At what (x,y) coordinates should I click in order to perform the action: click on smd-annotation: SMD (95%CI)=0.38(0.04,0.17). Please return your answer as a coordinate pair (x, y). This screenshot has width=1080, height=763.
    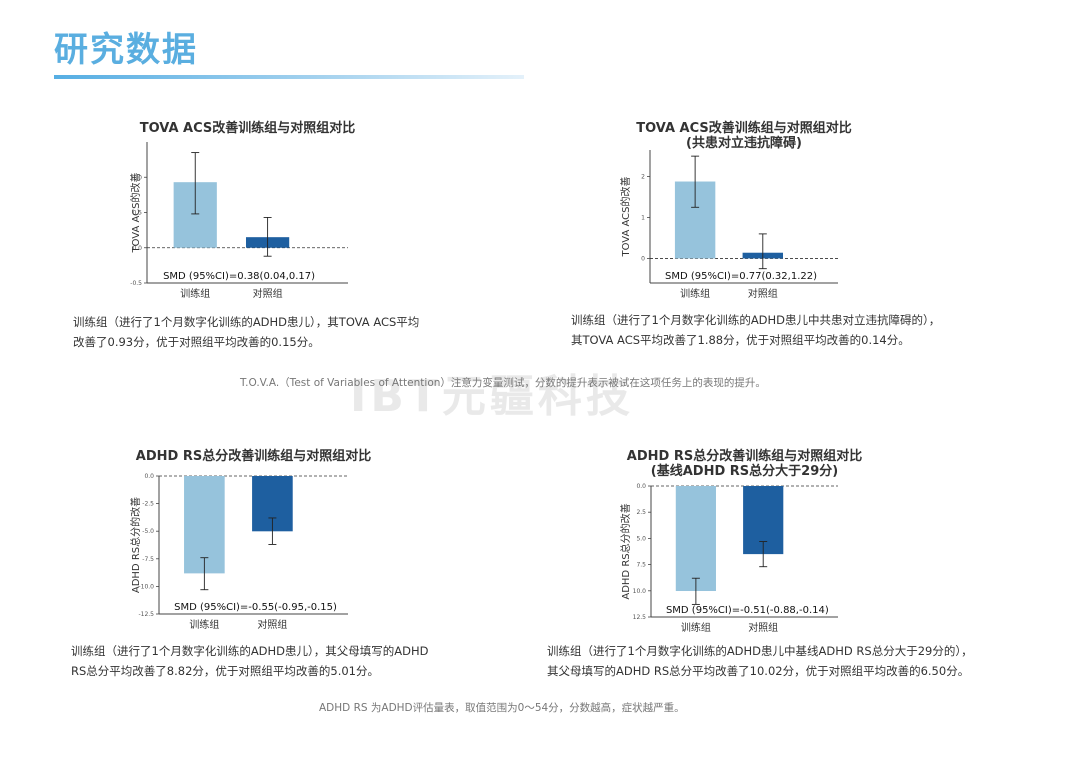
    Looking at the image, I should click on (239, 276).